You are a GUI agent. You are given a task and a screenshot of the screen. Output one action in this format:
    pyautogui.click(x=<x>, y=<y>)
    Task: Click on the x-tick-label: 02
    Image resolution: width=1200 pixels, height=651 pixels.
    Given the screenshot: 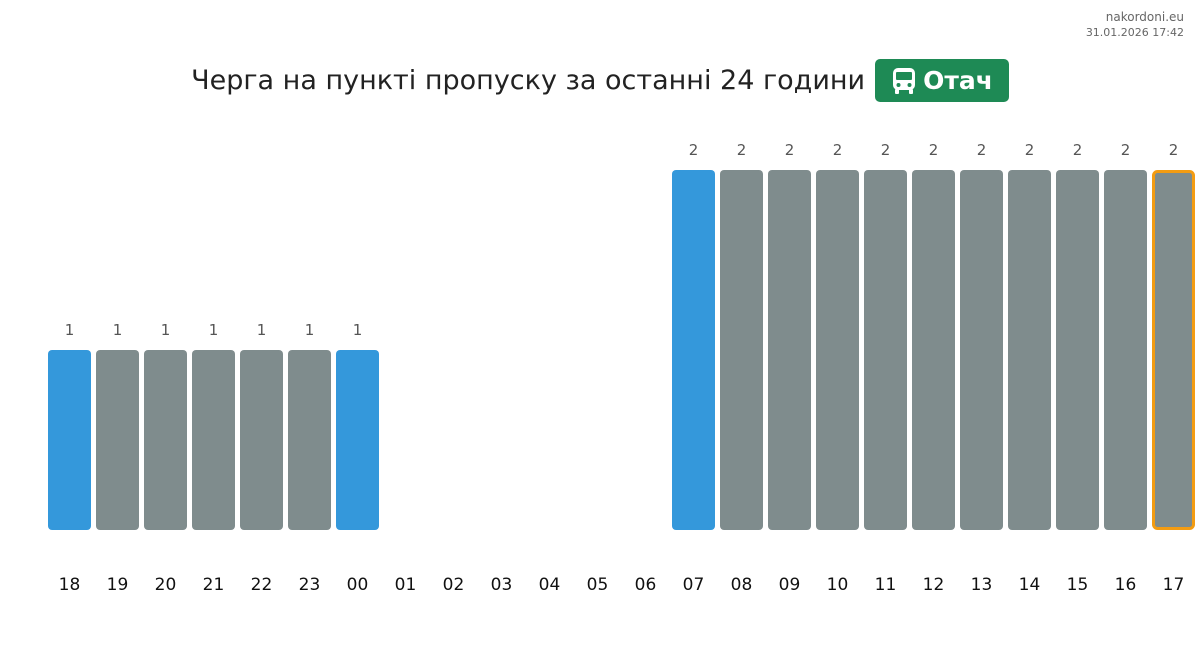 What is the action you would take?
    pyautogui.click(x=454, y=585)
    